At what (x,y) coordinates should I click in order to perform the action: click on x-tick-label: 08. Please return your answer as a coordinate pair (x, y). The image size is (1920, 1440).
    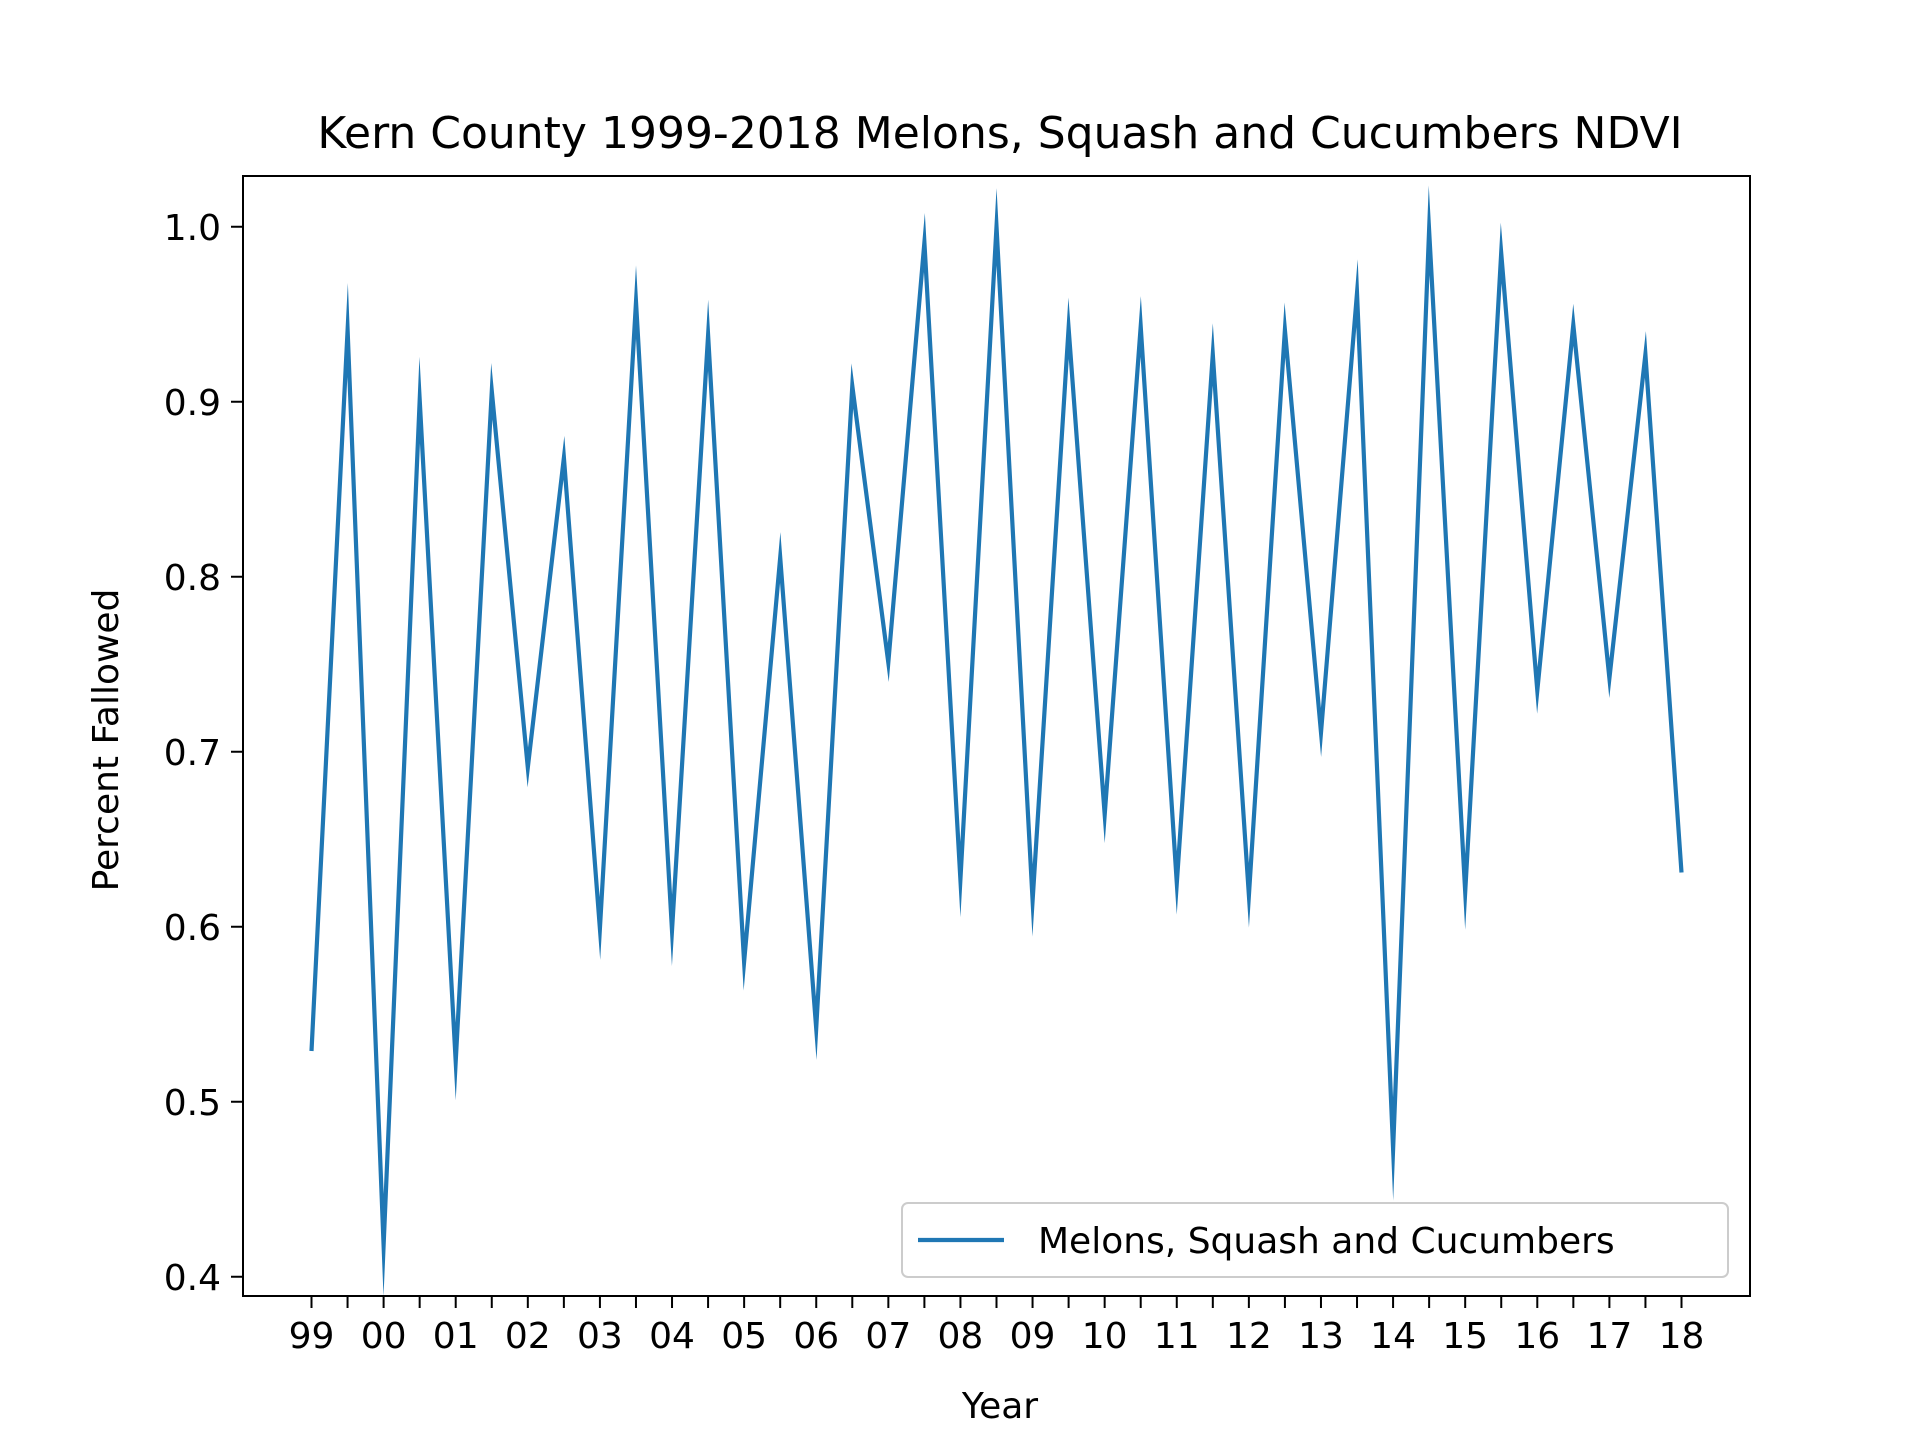
    Looking at the image, I should click on (961, 1336).